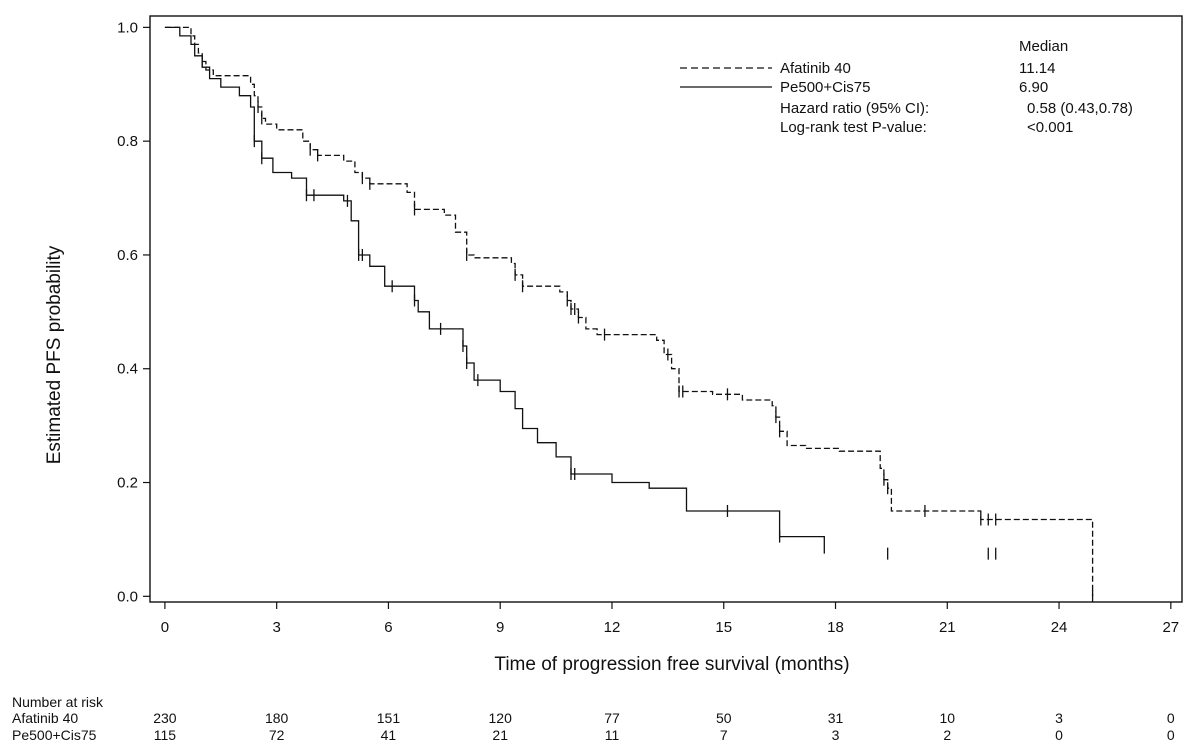  Describe the element at coordinates (127, 255) in the screenshot. I see `y-tick-label: 0.6` at that location.